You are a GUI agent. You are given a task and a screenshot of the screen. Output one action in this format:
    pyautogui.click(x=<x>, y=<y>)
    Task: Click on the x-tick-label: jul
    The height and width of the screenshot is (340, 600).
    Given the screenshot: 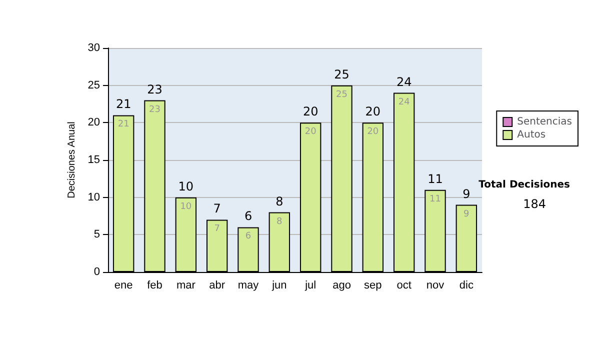 What is the action you would take?
    pyautogui.click(x=310, y=286)
    